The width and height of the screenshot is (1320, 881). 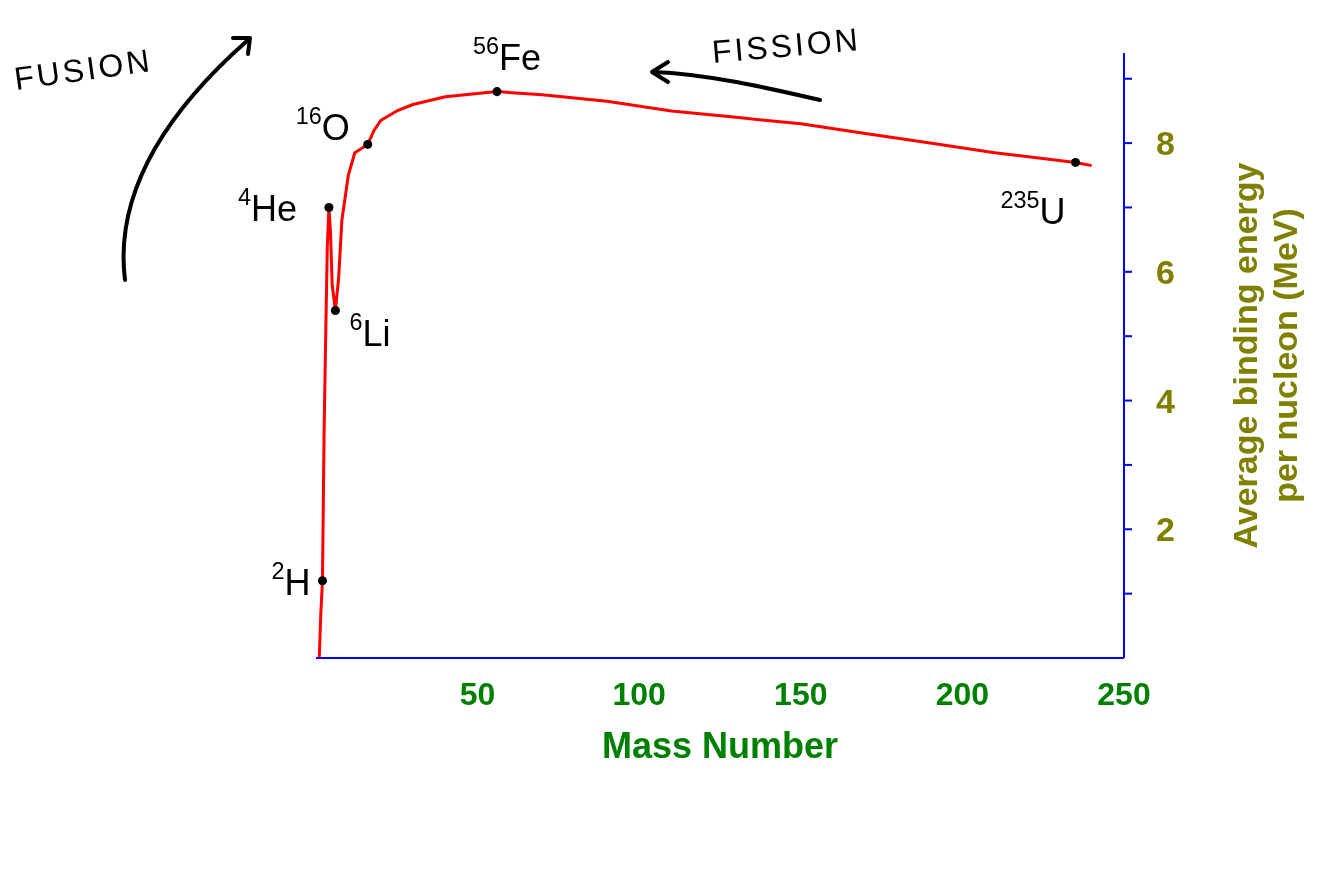 What do you see at coordinates (267, 207) in the screenshot?
I see `annotation: $^{4}$He` at bounding box center [267, 207].